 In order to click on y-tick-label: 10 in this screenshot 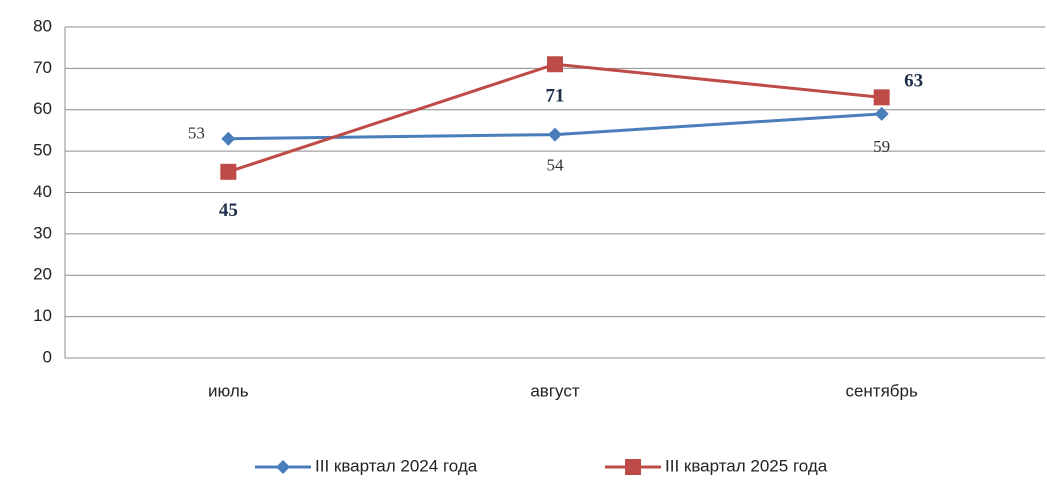, I will do `click(42, 315)`.